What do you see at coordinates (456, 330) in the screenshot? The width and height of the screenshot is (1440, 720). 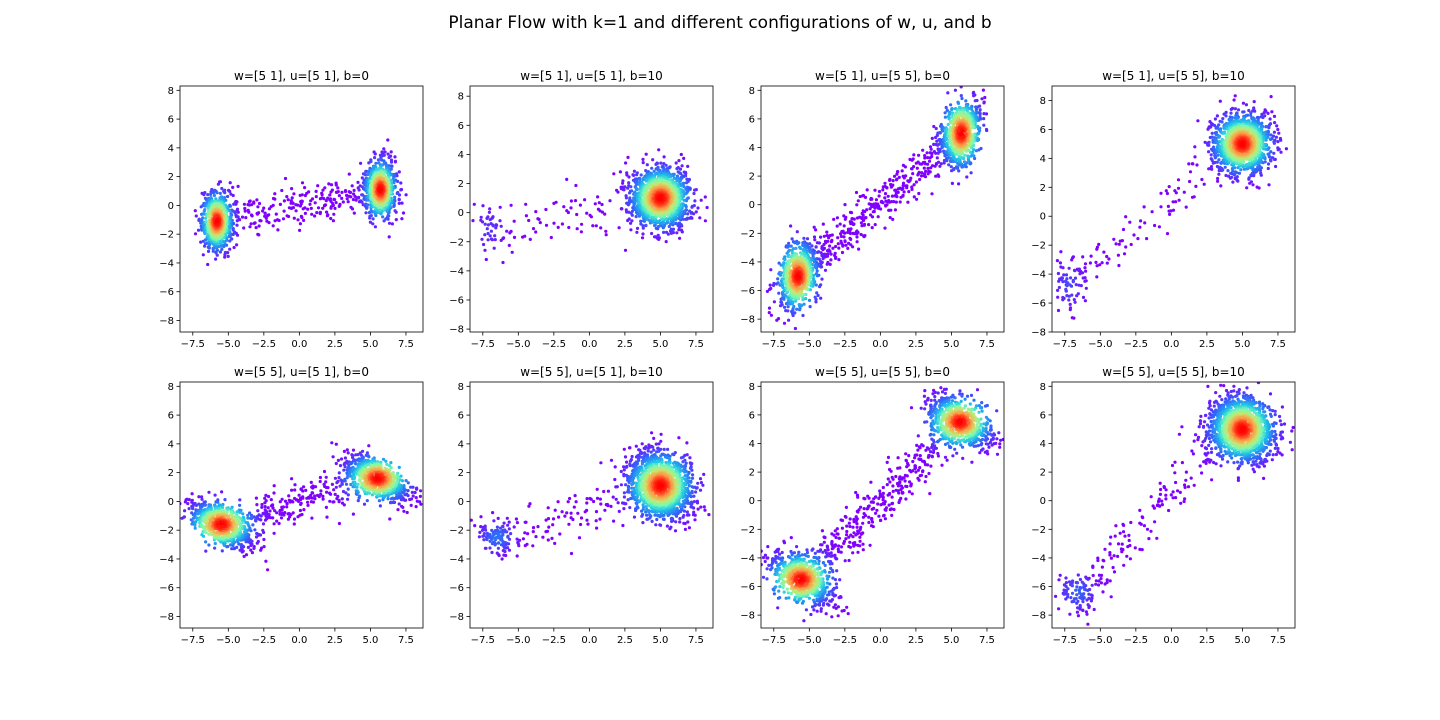 I see `y-tick-label: −8` at bounding box center [456, 330].